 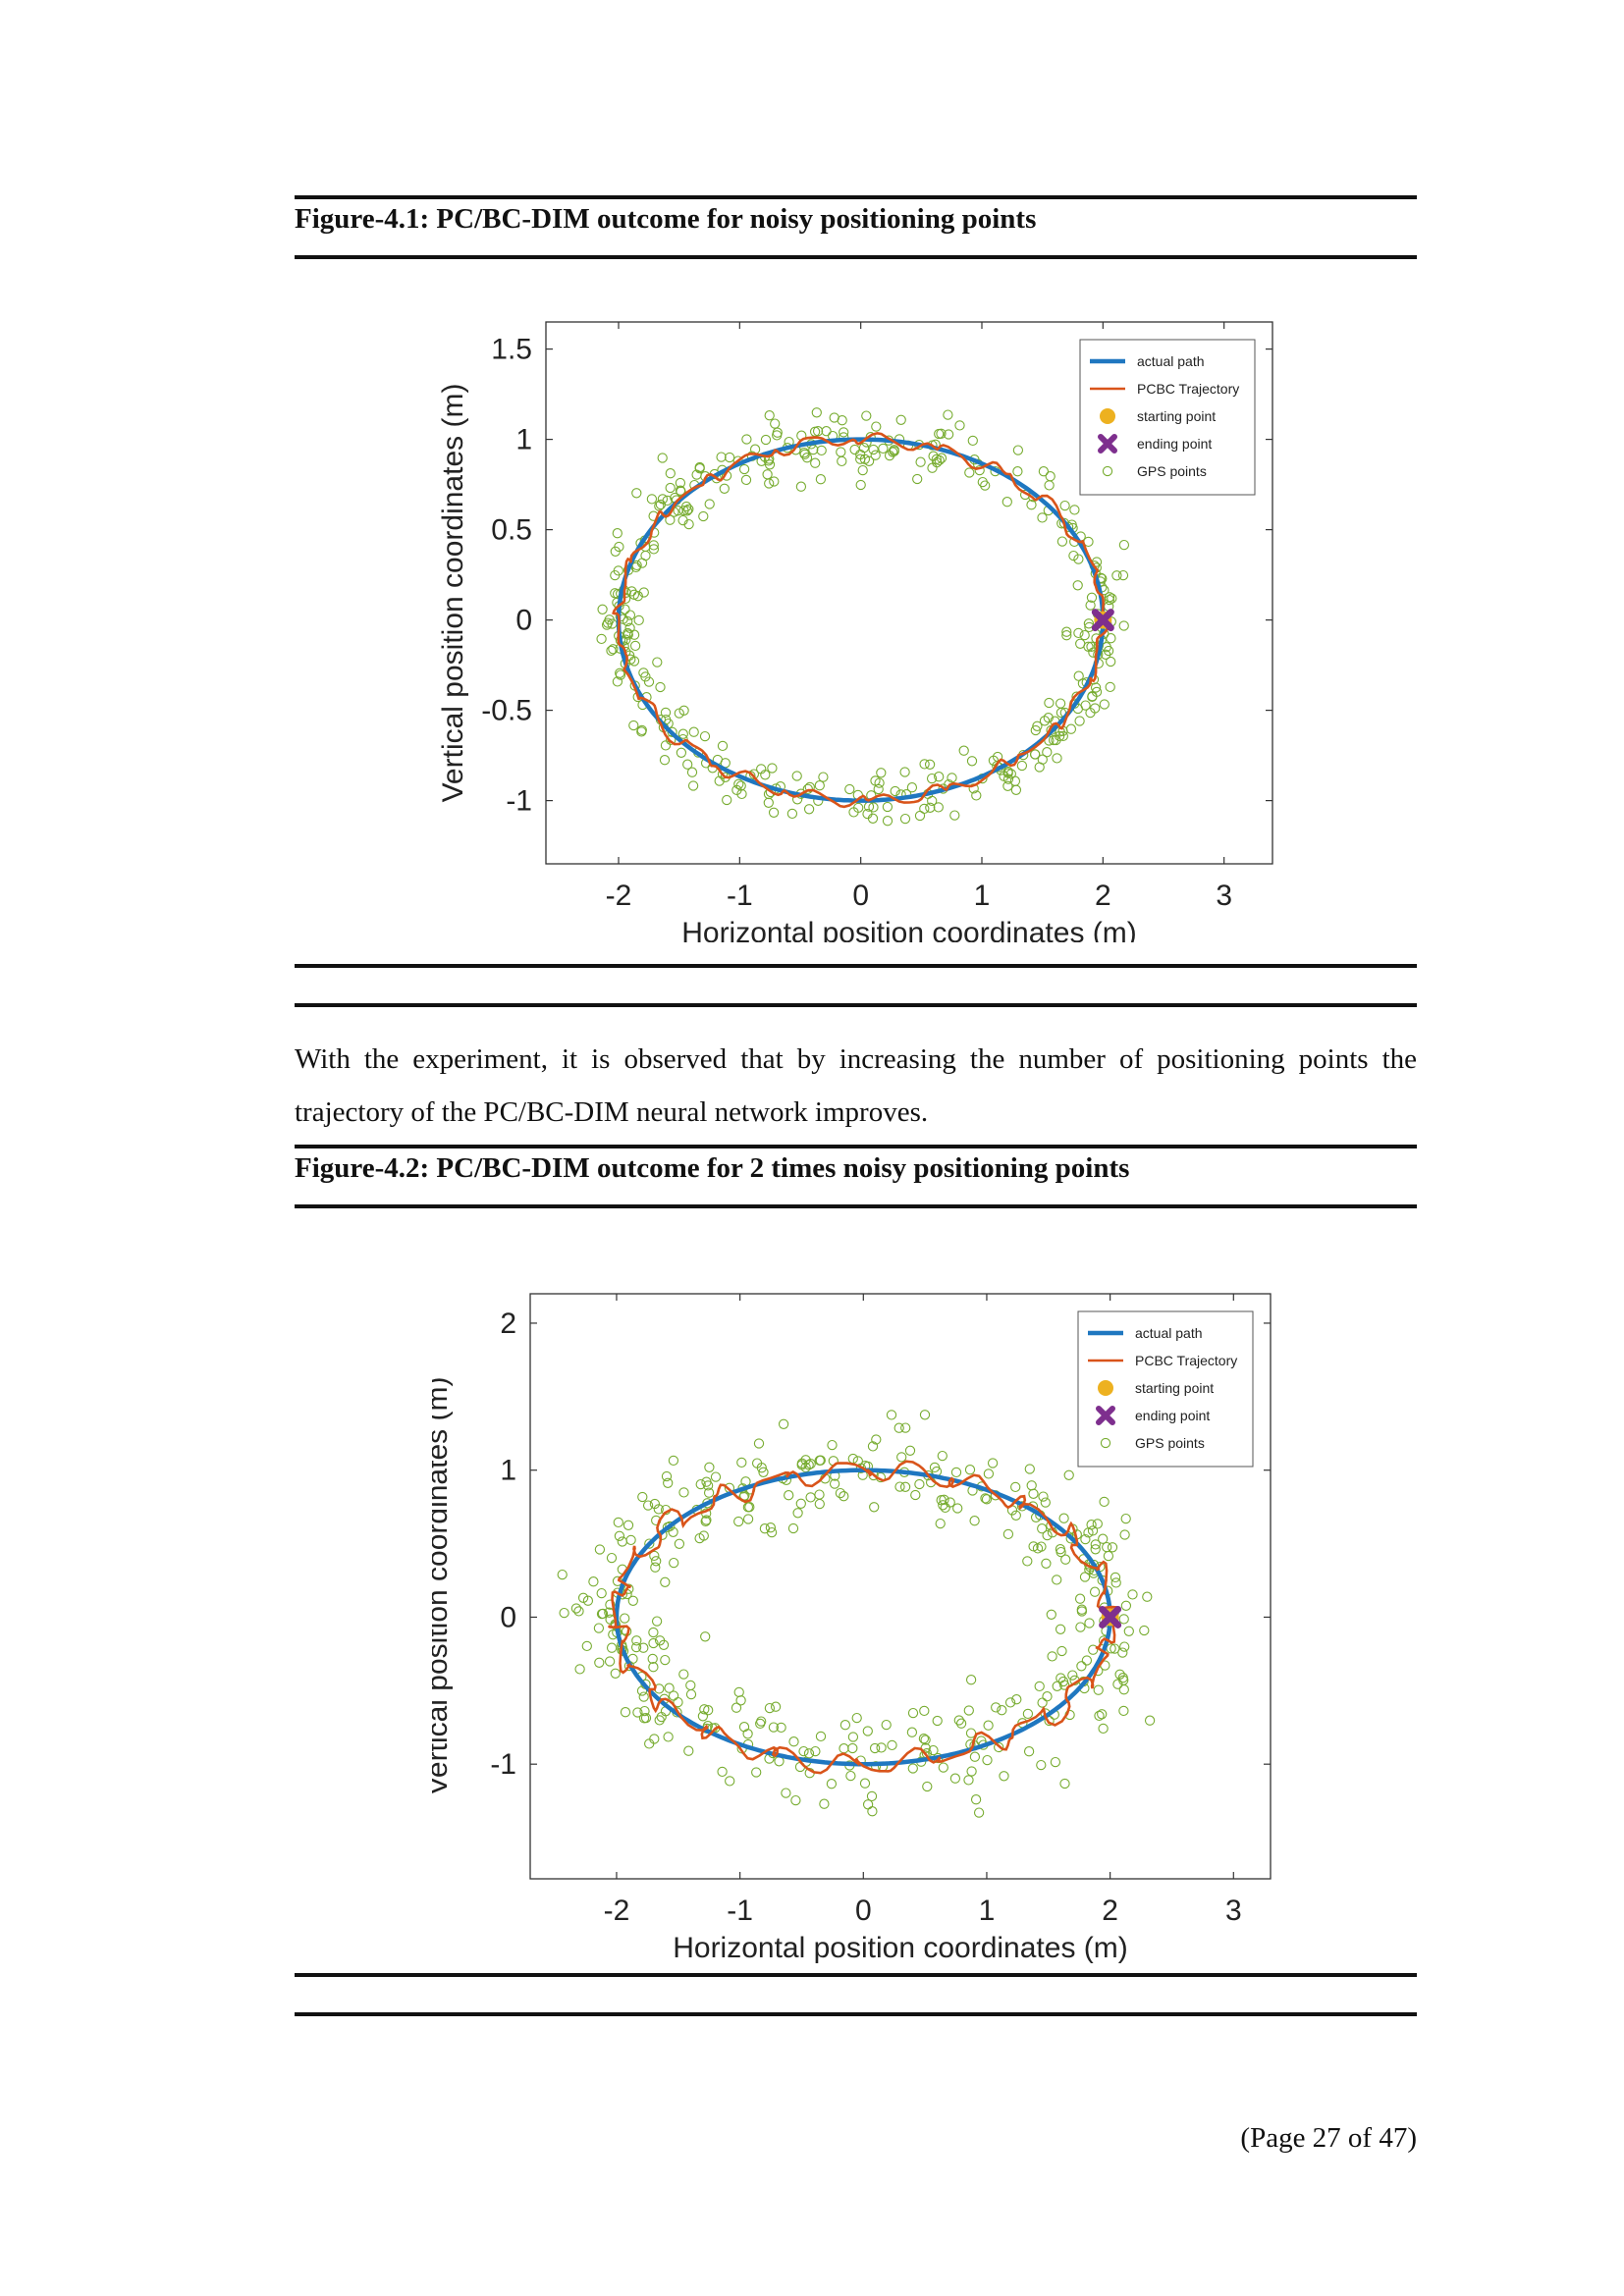 What do you see at coordinates (1102, 620) in the screenshot?
I see `ending-point-marker` at bounding box center [1102, 620].